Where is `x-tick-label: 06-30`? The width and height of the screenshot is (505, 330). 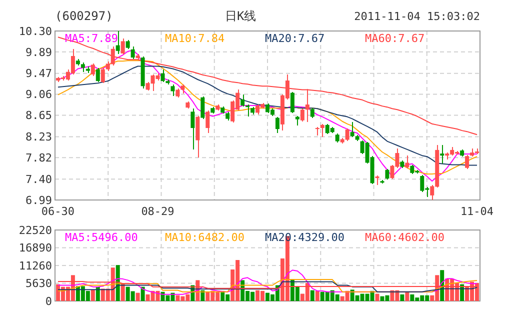 x-tick-label: 06-30 is located at coordinates (58, 211).